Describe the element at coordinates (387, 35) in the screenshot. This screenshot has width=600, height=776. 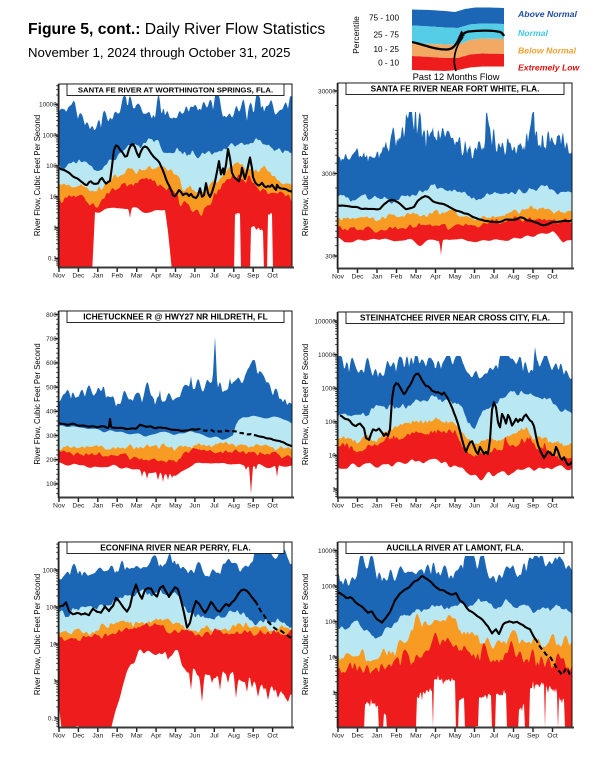
I see `svg-text: 25 - 75` at that location.